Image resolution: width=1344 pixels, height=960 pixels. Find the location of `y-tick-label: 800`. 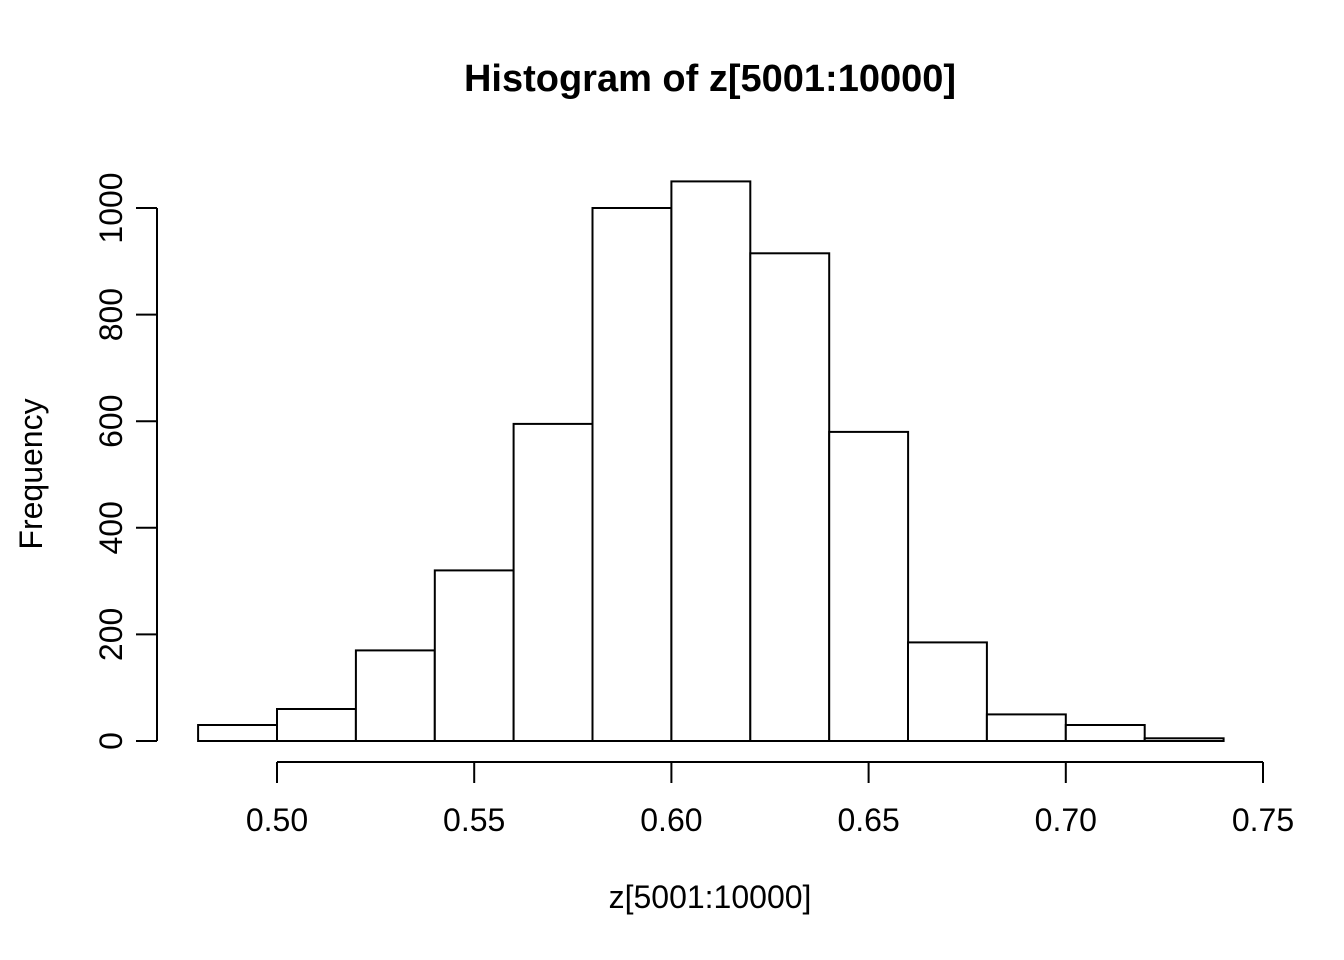

y-tick-label: 800 is located at coordinates (111, 314).